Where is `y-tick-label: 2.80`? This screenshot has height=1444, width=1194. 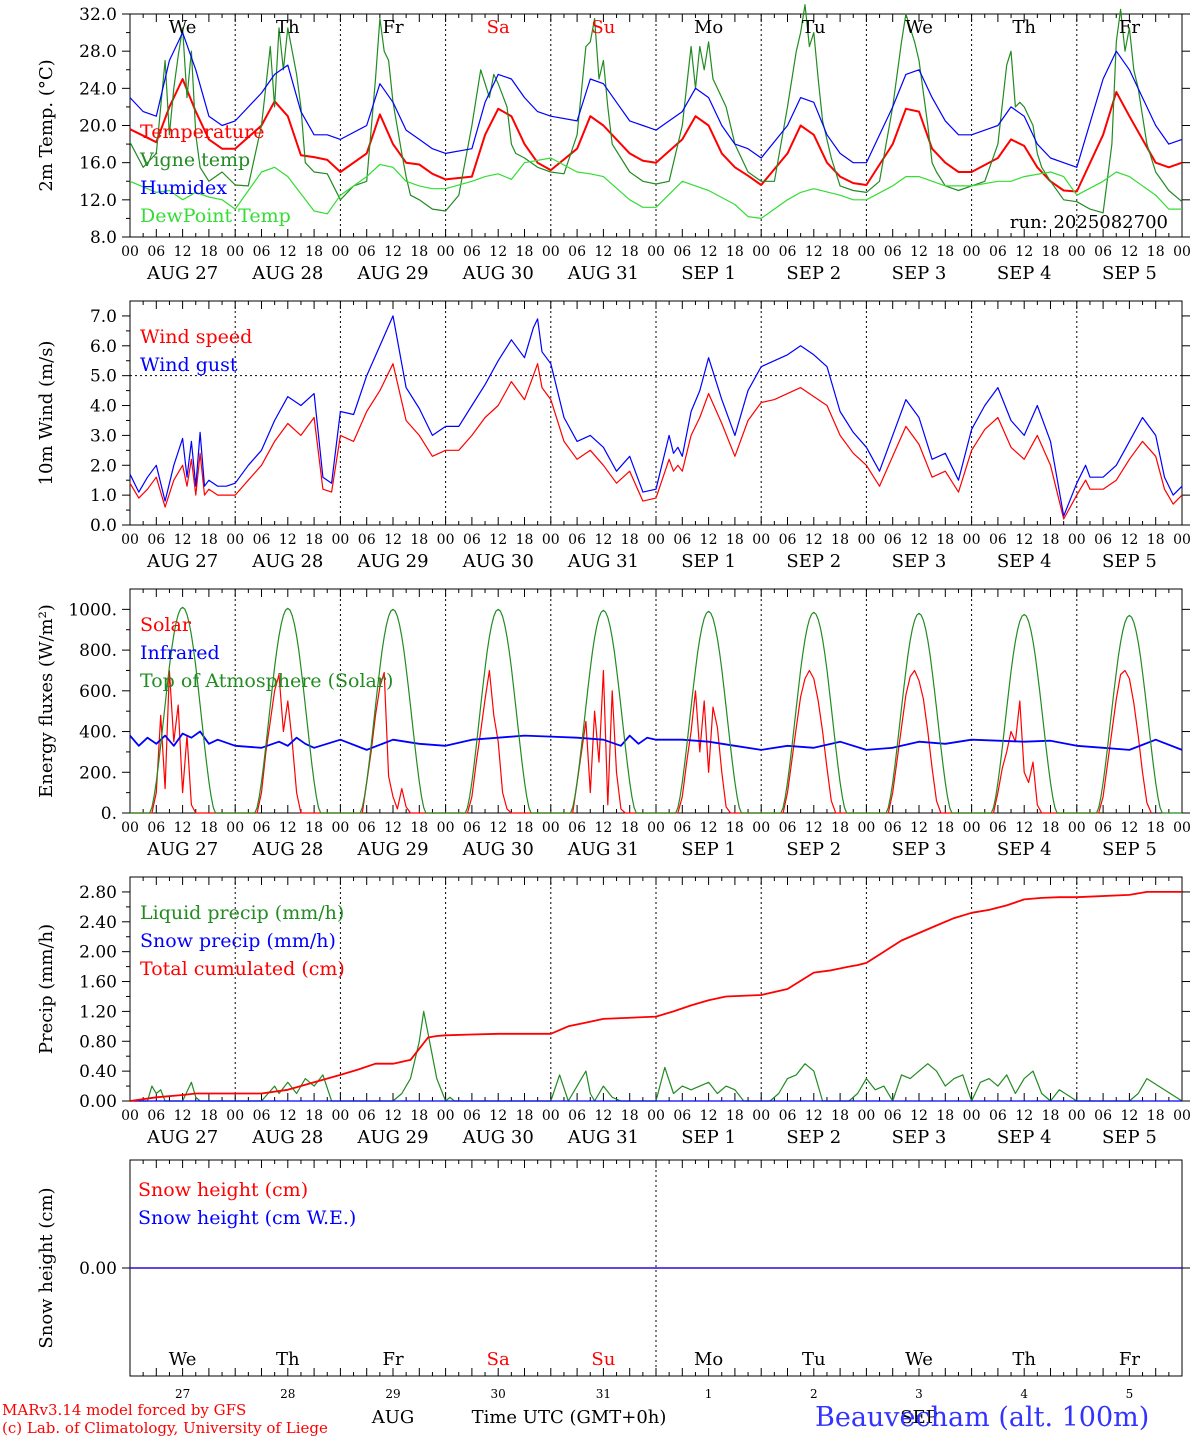 y-tick-label: 2.80 is located at coordinates (98, 893).